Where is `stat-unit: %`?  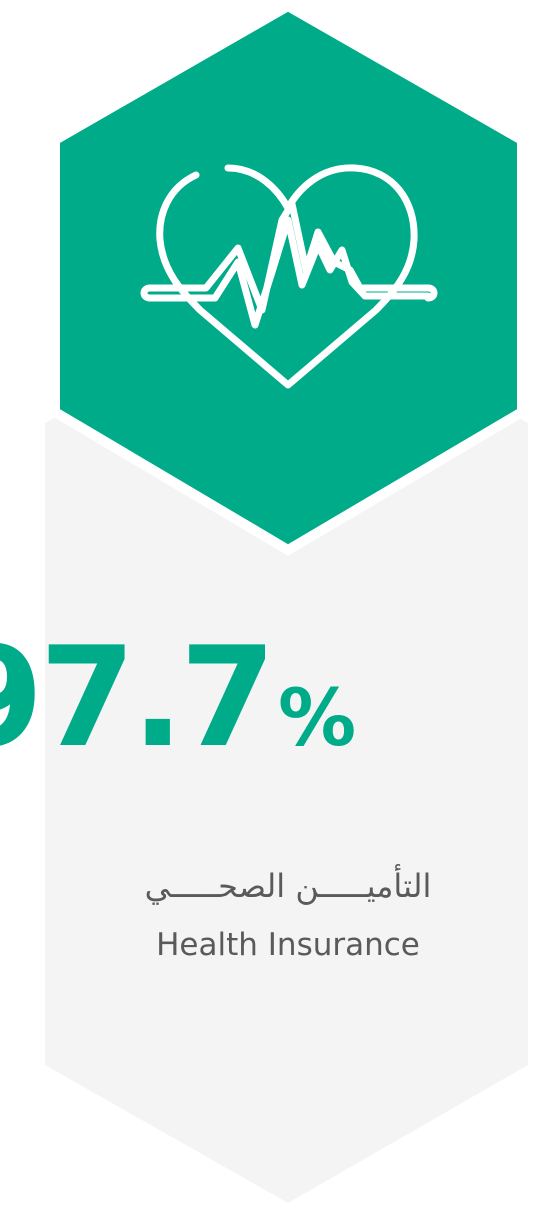
stat-unit: % is located at coordinates (317, 719).